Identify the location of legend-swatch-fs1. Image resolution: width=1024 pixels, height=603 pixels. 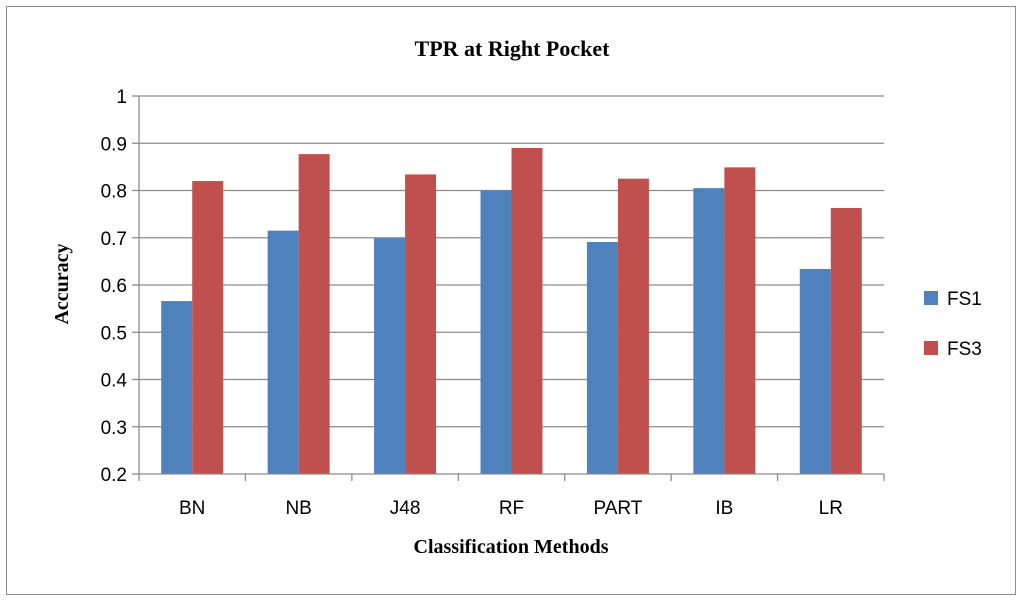
(931, 298).